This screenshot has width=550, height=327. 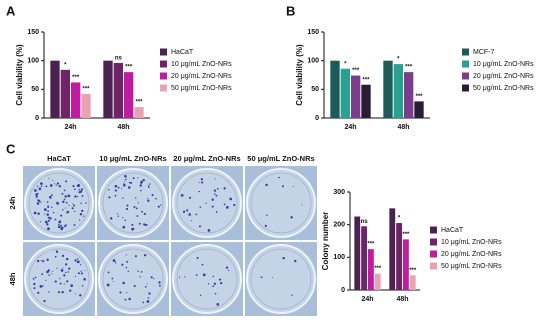 What do you see at coordinates (12, 202) in the screenshot?
I see `image-row-label: 24h` at bounding box center [12, 202].